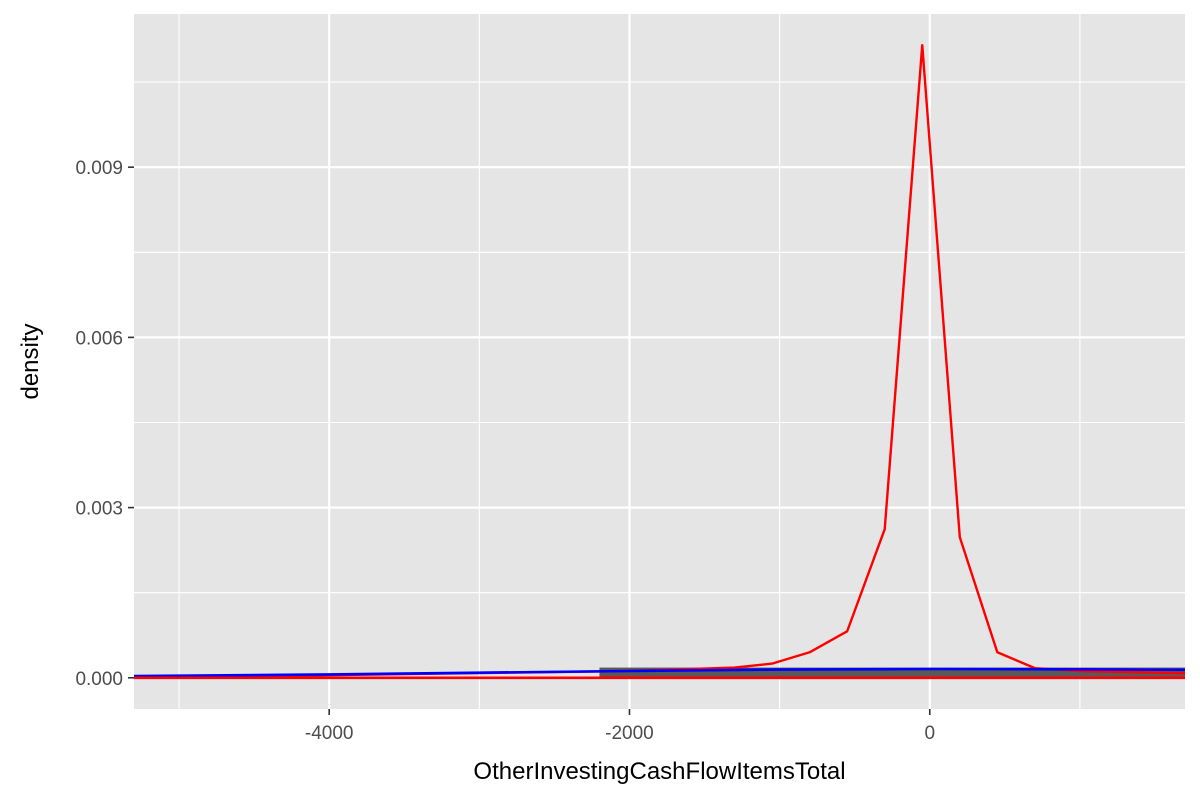 The image size is (1200, 805). What do you see at coordinates (104, 424) in the screenshot?
I see `y-axis: 0.000 0.003 0.006 0.009` at bounding box center [104, 424].